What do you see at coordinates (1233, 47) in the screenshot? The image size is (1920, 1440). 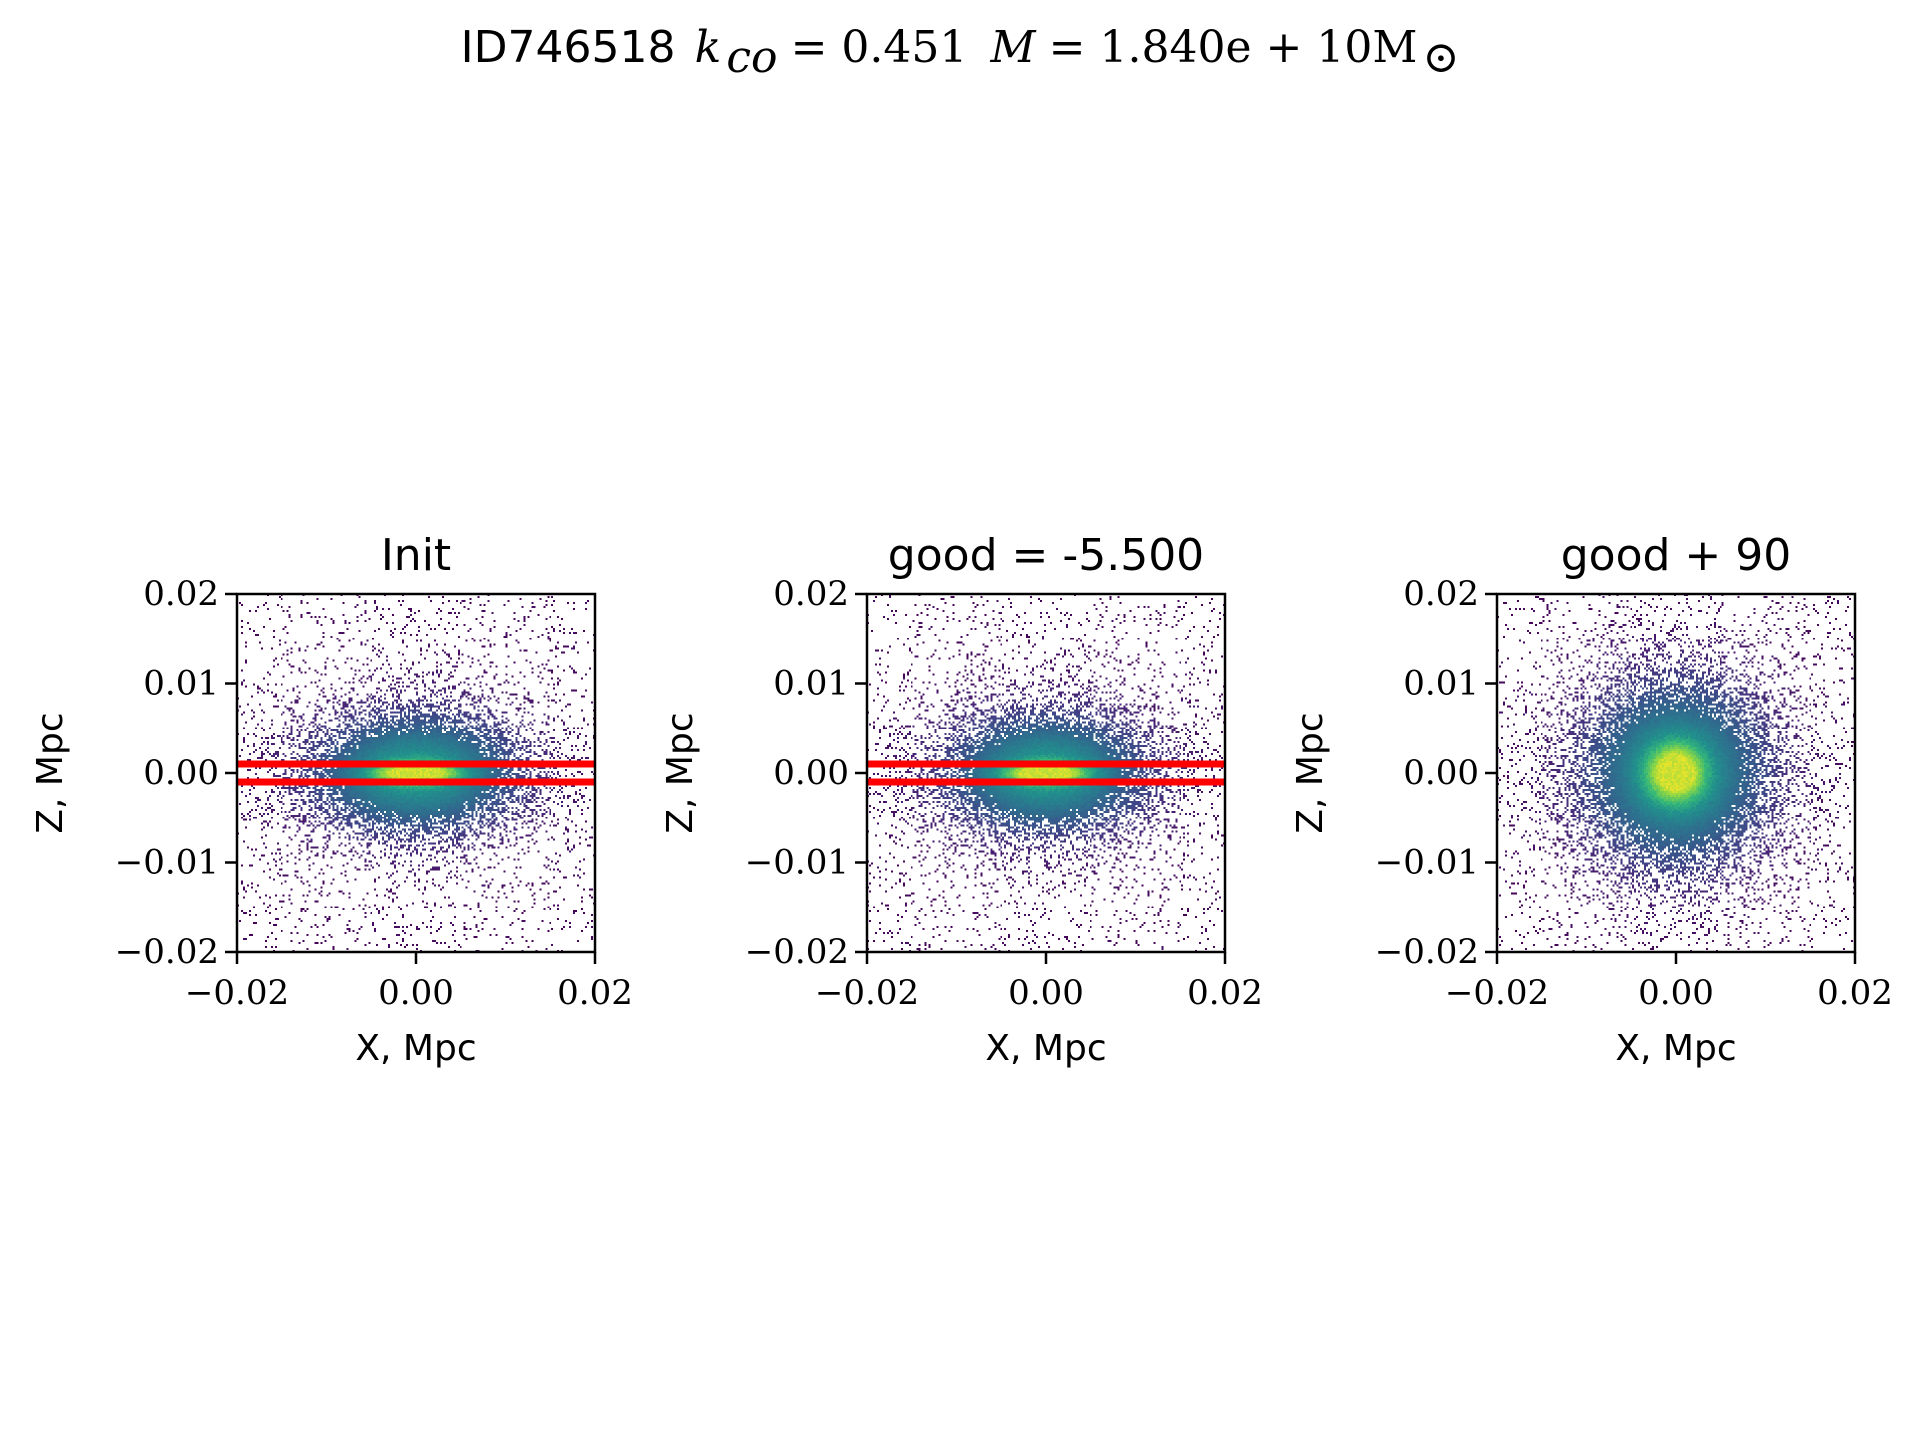 I see `suptitle-mass-value: = 1.840e + 10M` at bounding box center [1233, 47].